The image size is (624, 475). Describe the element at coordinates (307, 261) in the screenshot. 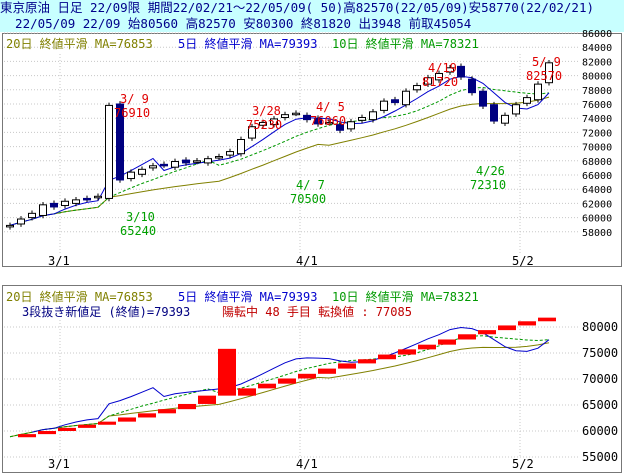

I see `xlabel-top-1: 4/1` at that location.